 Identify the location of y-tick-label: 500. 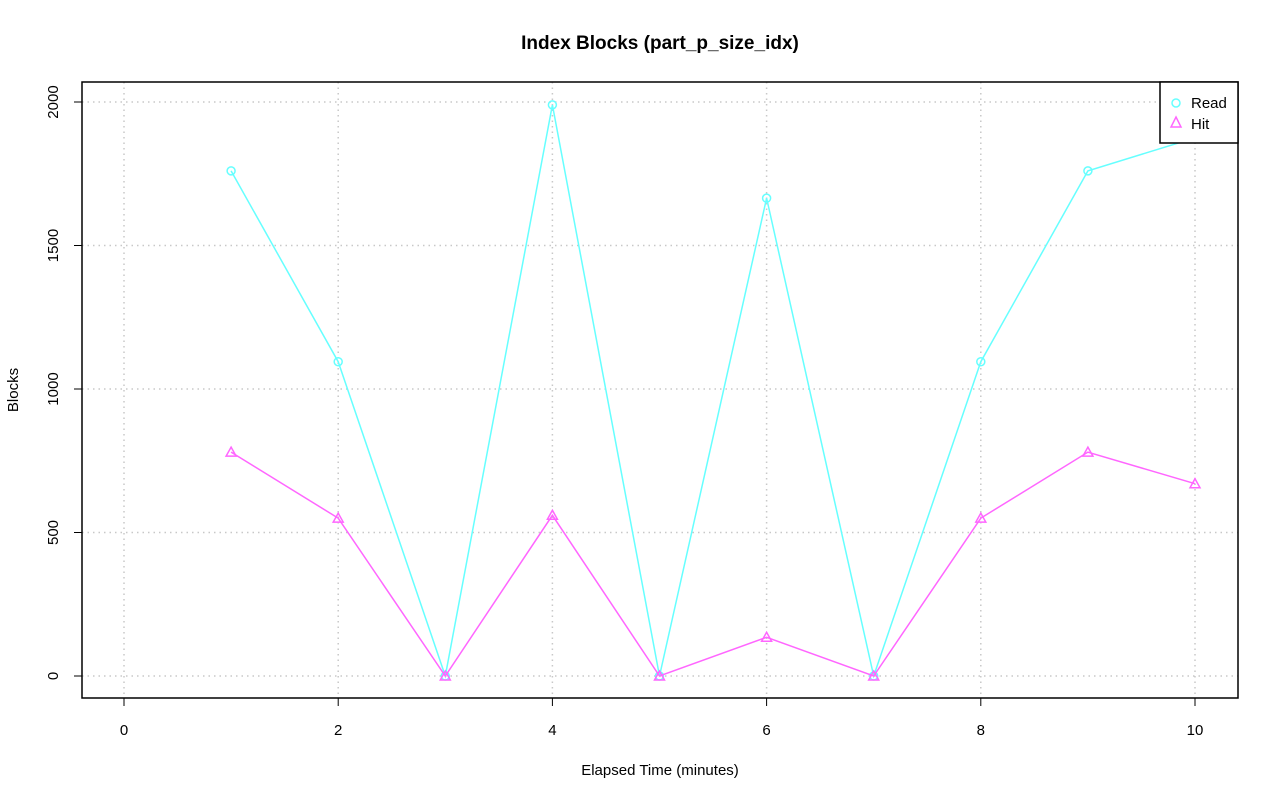
(53, 532).